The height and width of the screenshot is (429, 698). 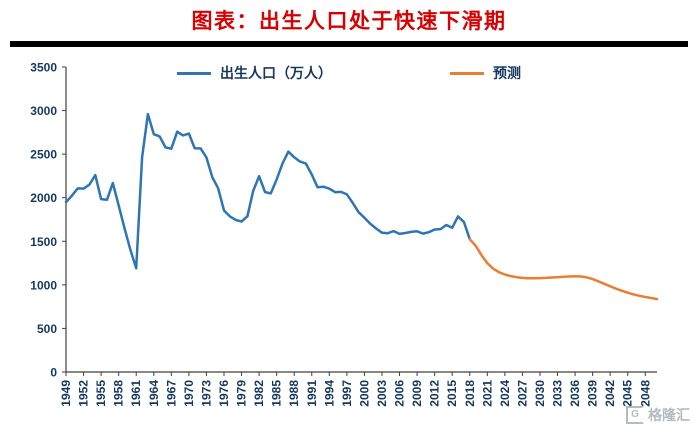 What do you see at coordinates (349, 21) in the screenshot?
I see `page-title: 图表：出生人口处于快速下滑期` at bounding box center [349, 21].